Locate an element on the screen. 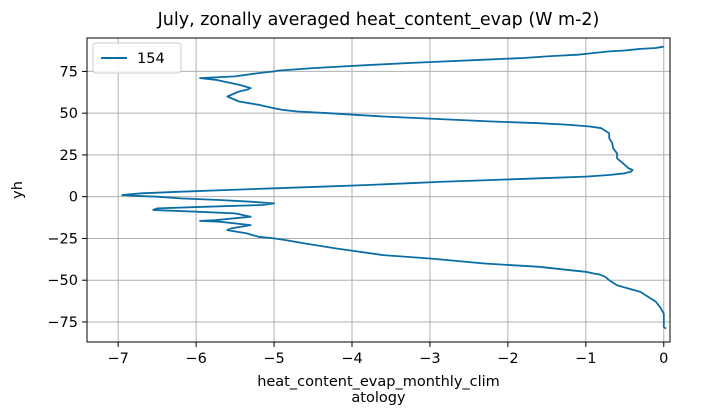  y-axis-label: yh is located at coordinates (18, 190).